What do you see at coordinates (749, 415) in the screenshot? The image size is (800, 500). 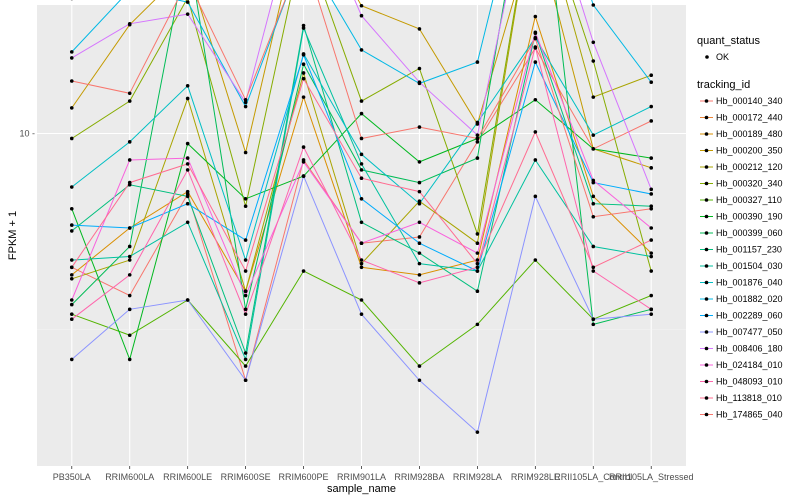 I see `legend-label-hb-174865-040: Hb_174865_040` at bounding box center [749, 415].